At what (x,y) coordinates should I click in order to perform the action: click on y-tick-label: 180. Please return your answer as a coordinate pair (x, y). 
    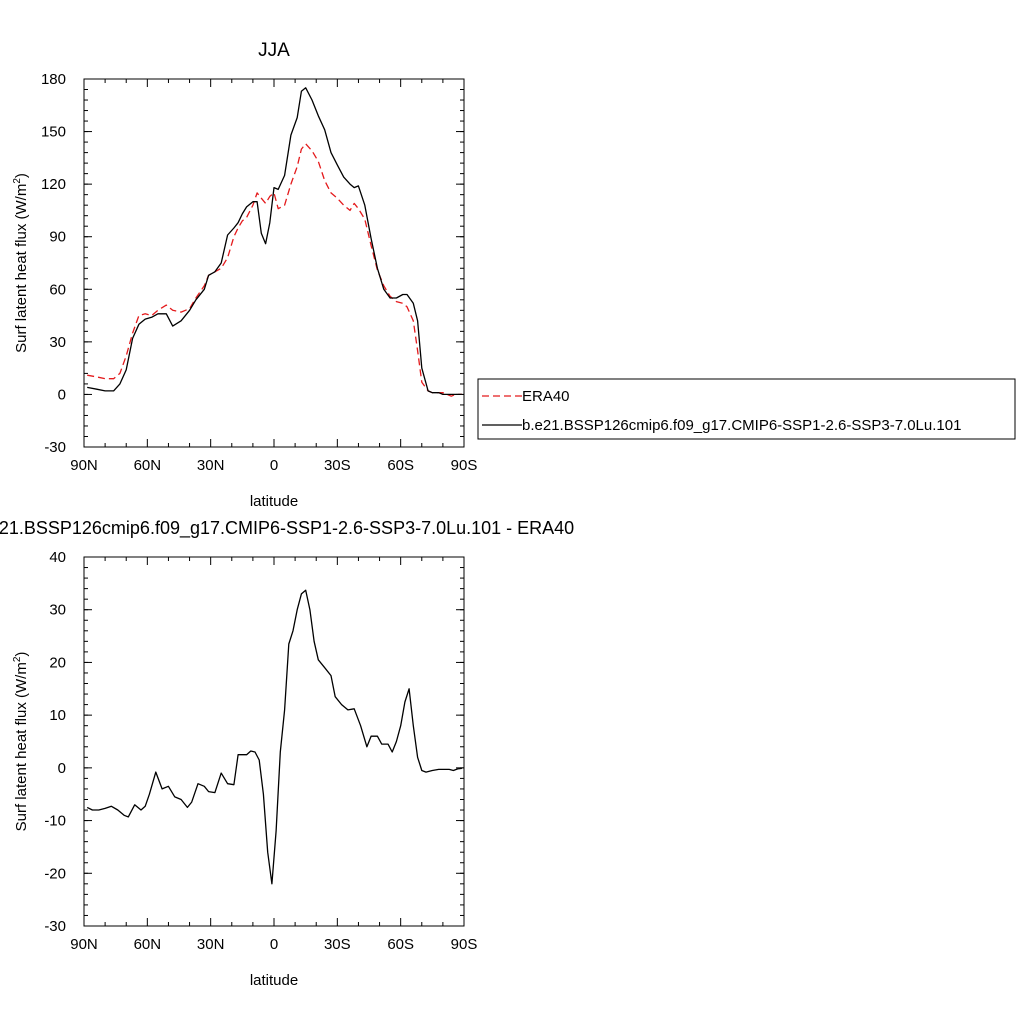
    Looking at the image, I should click on (53, 79).